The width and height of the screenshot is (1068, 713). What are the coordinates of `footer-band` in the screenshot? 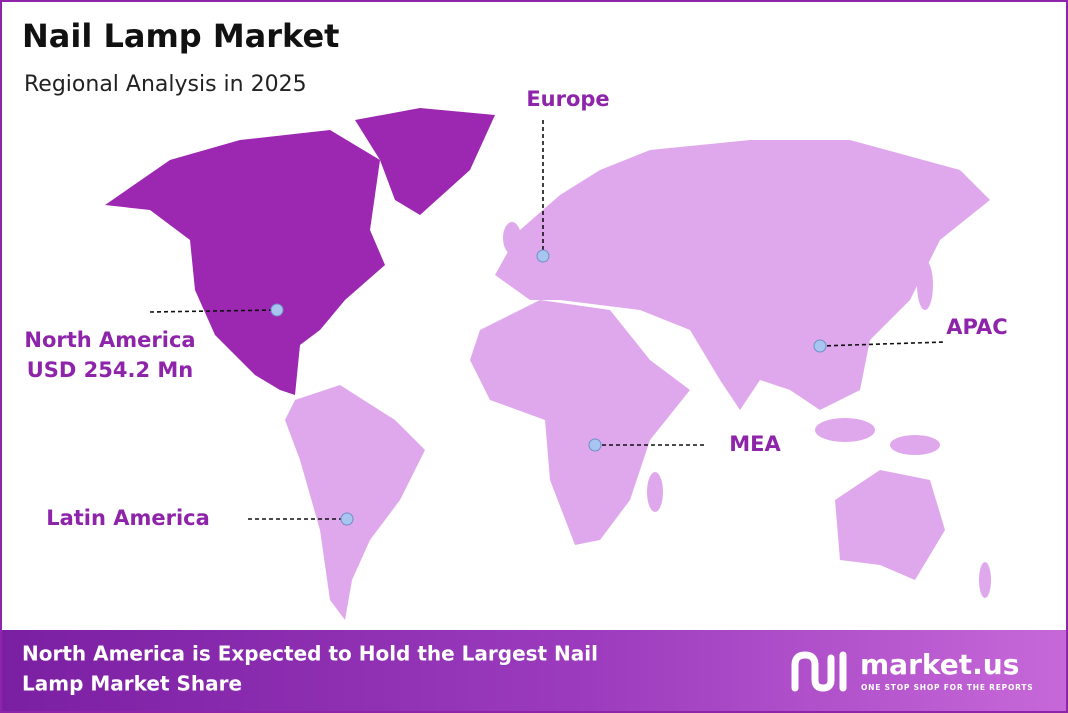 It's located at (534, 670).